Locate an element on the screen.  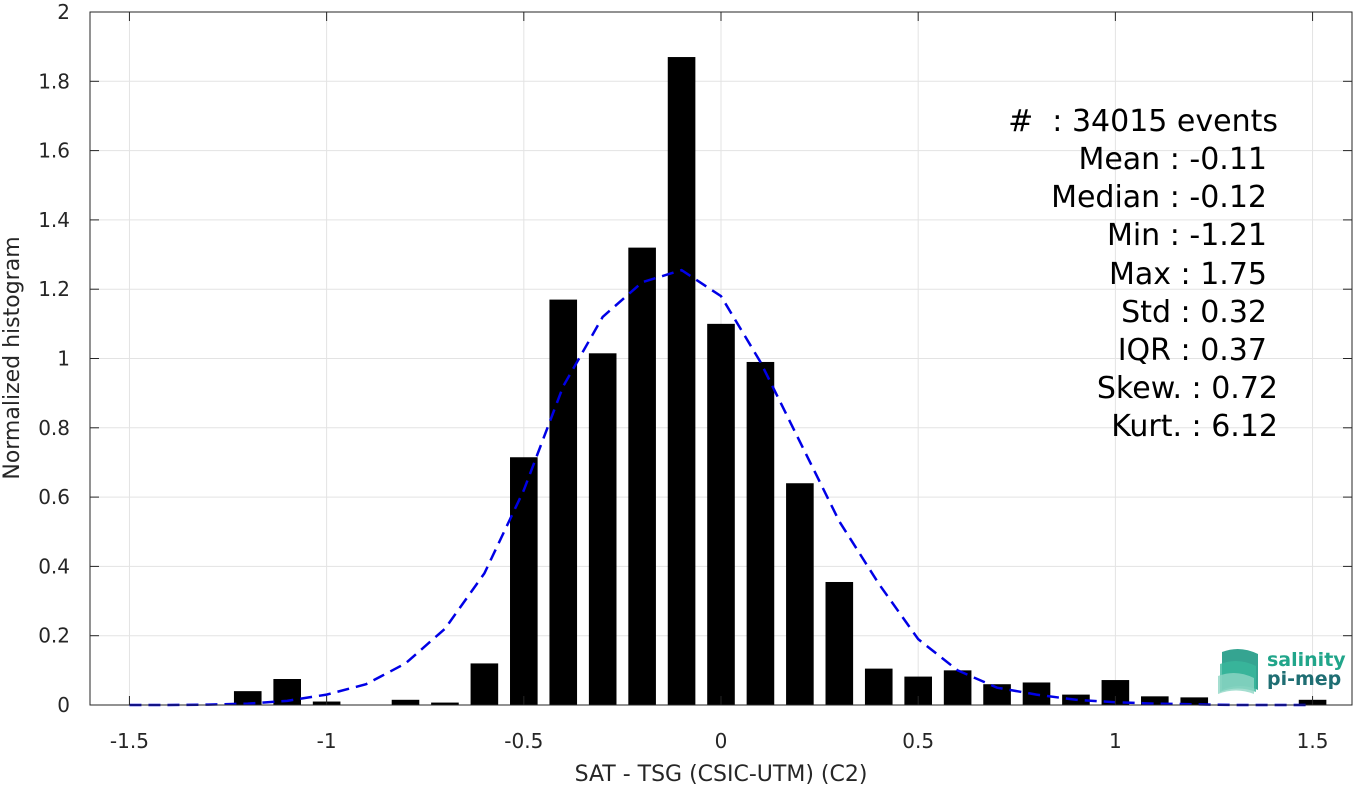
salinity-pimep-logo: salinity pi-mep is located at coordinates (1282, 671).